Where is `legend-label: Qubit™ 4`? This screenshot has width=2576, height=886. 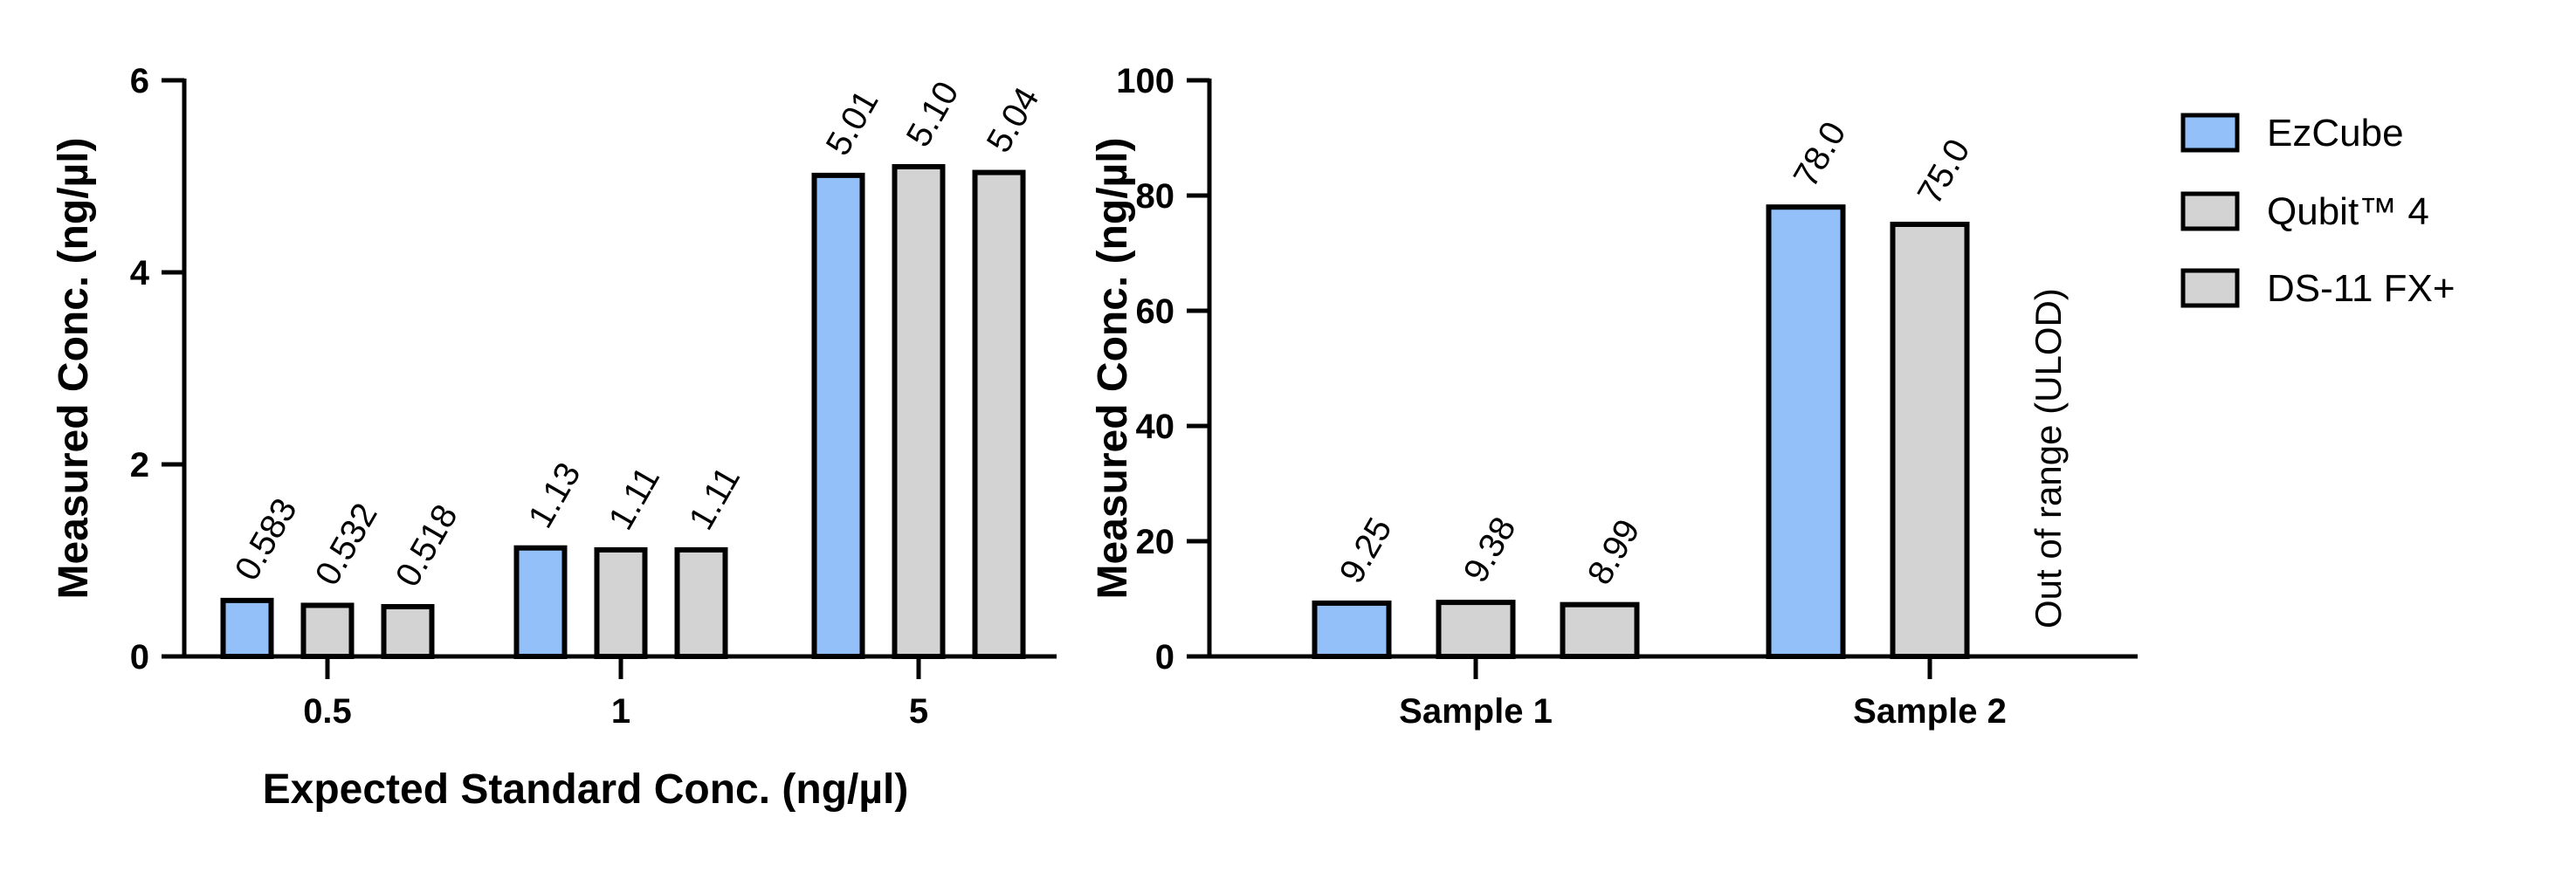 legend-label: Qubit™ 4 is located at coordinates (2348, 211).